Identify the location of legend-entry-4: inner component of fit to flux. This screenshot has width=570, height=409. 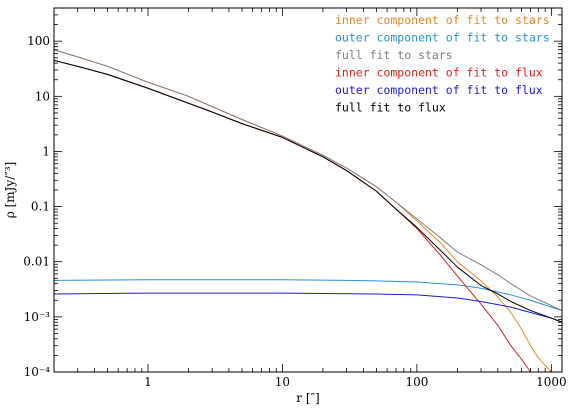
(439, 73).